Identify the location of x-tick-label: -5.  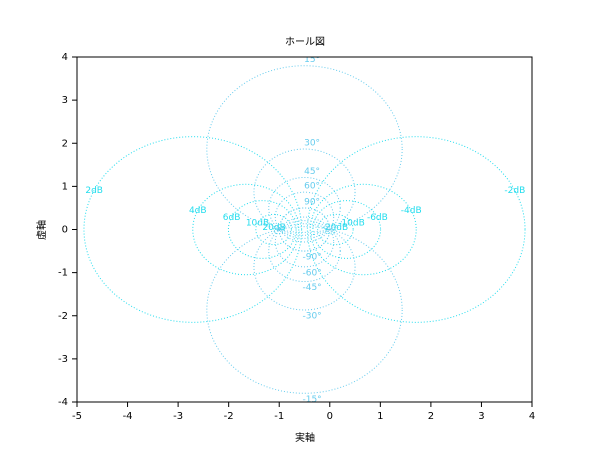
(77, 416).